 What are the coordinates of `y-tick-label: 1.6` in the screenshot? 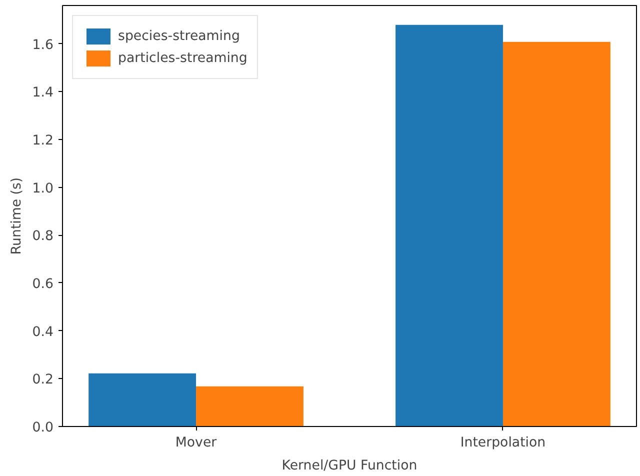 It's located at (43, 45).